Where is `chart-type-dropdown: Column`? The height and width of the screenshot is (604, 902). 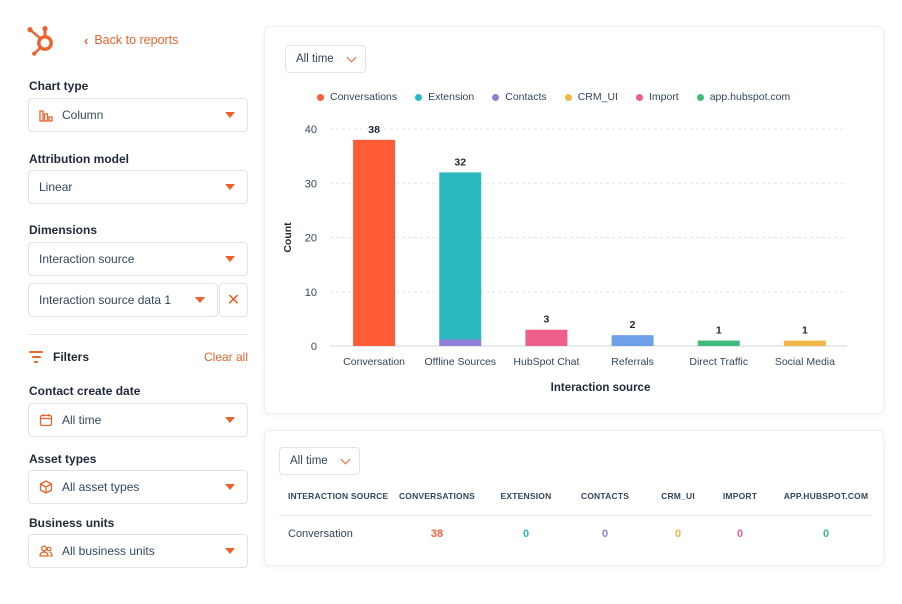
chart-type-dropdown: Column is located at coordinates (138, 115).